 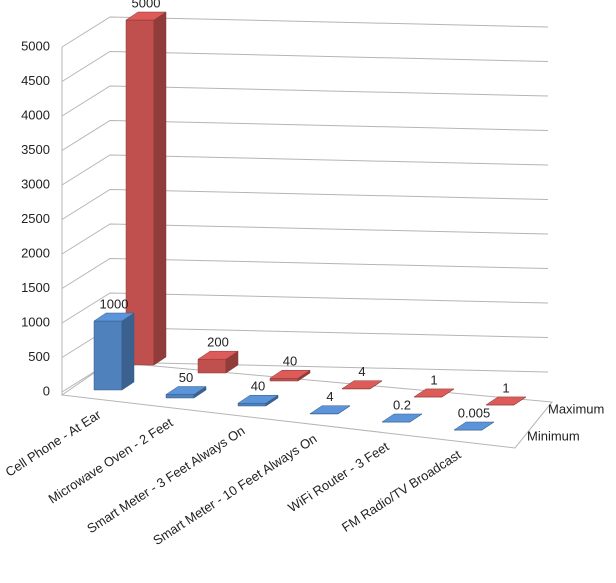 What do you see at coordinates (553, 435) in the screenshot?
I see `series-label: Minimum` at bounding box center [553, 435].